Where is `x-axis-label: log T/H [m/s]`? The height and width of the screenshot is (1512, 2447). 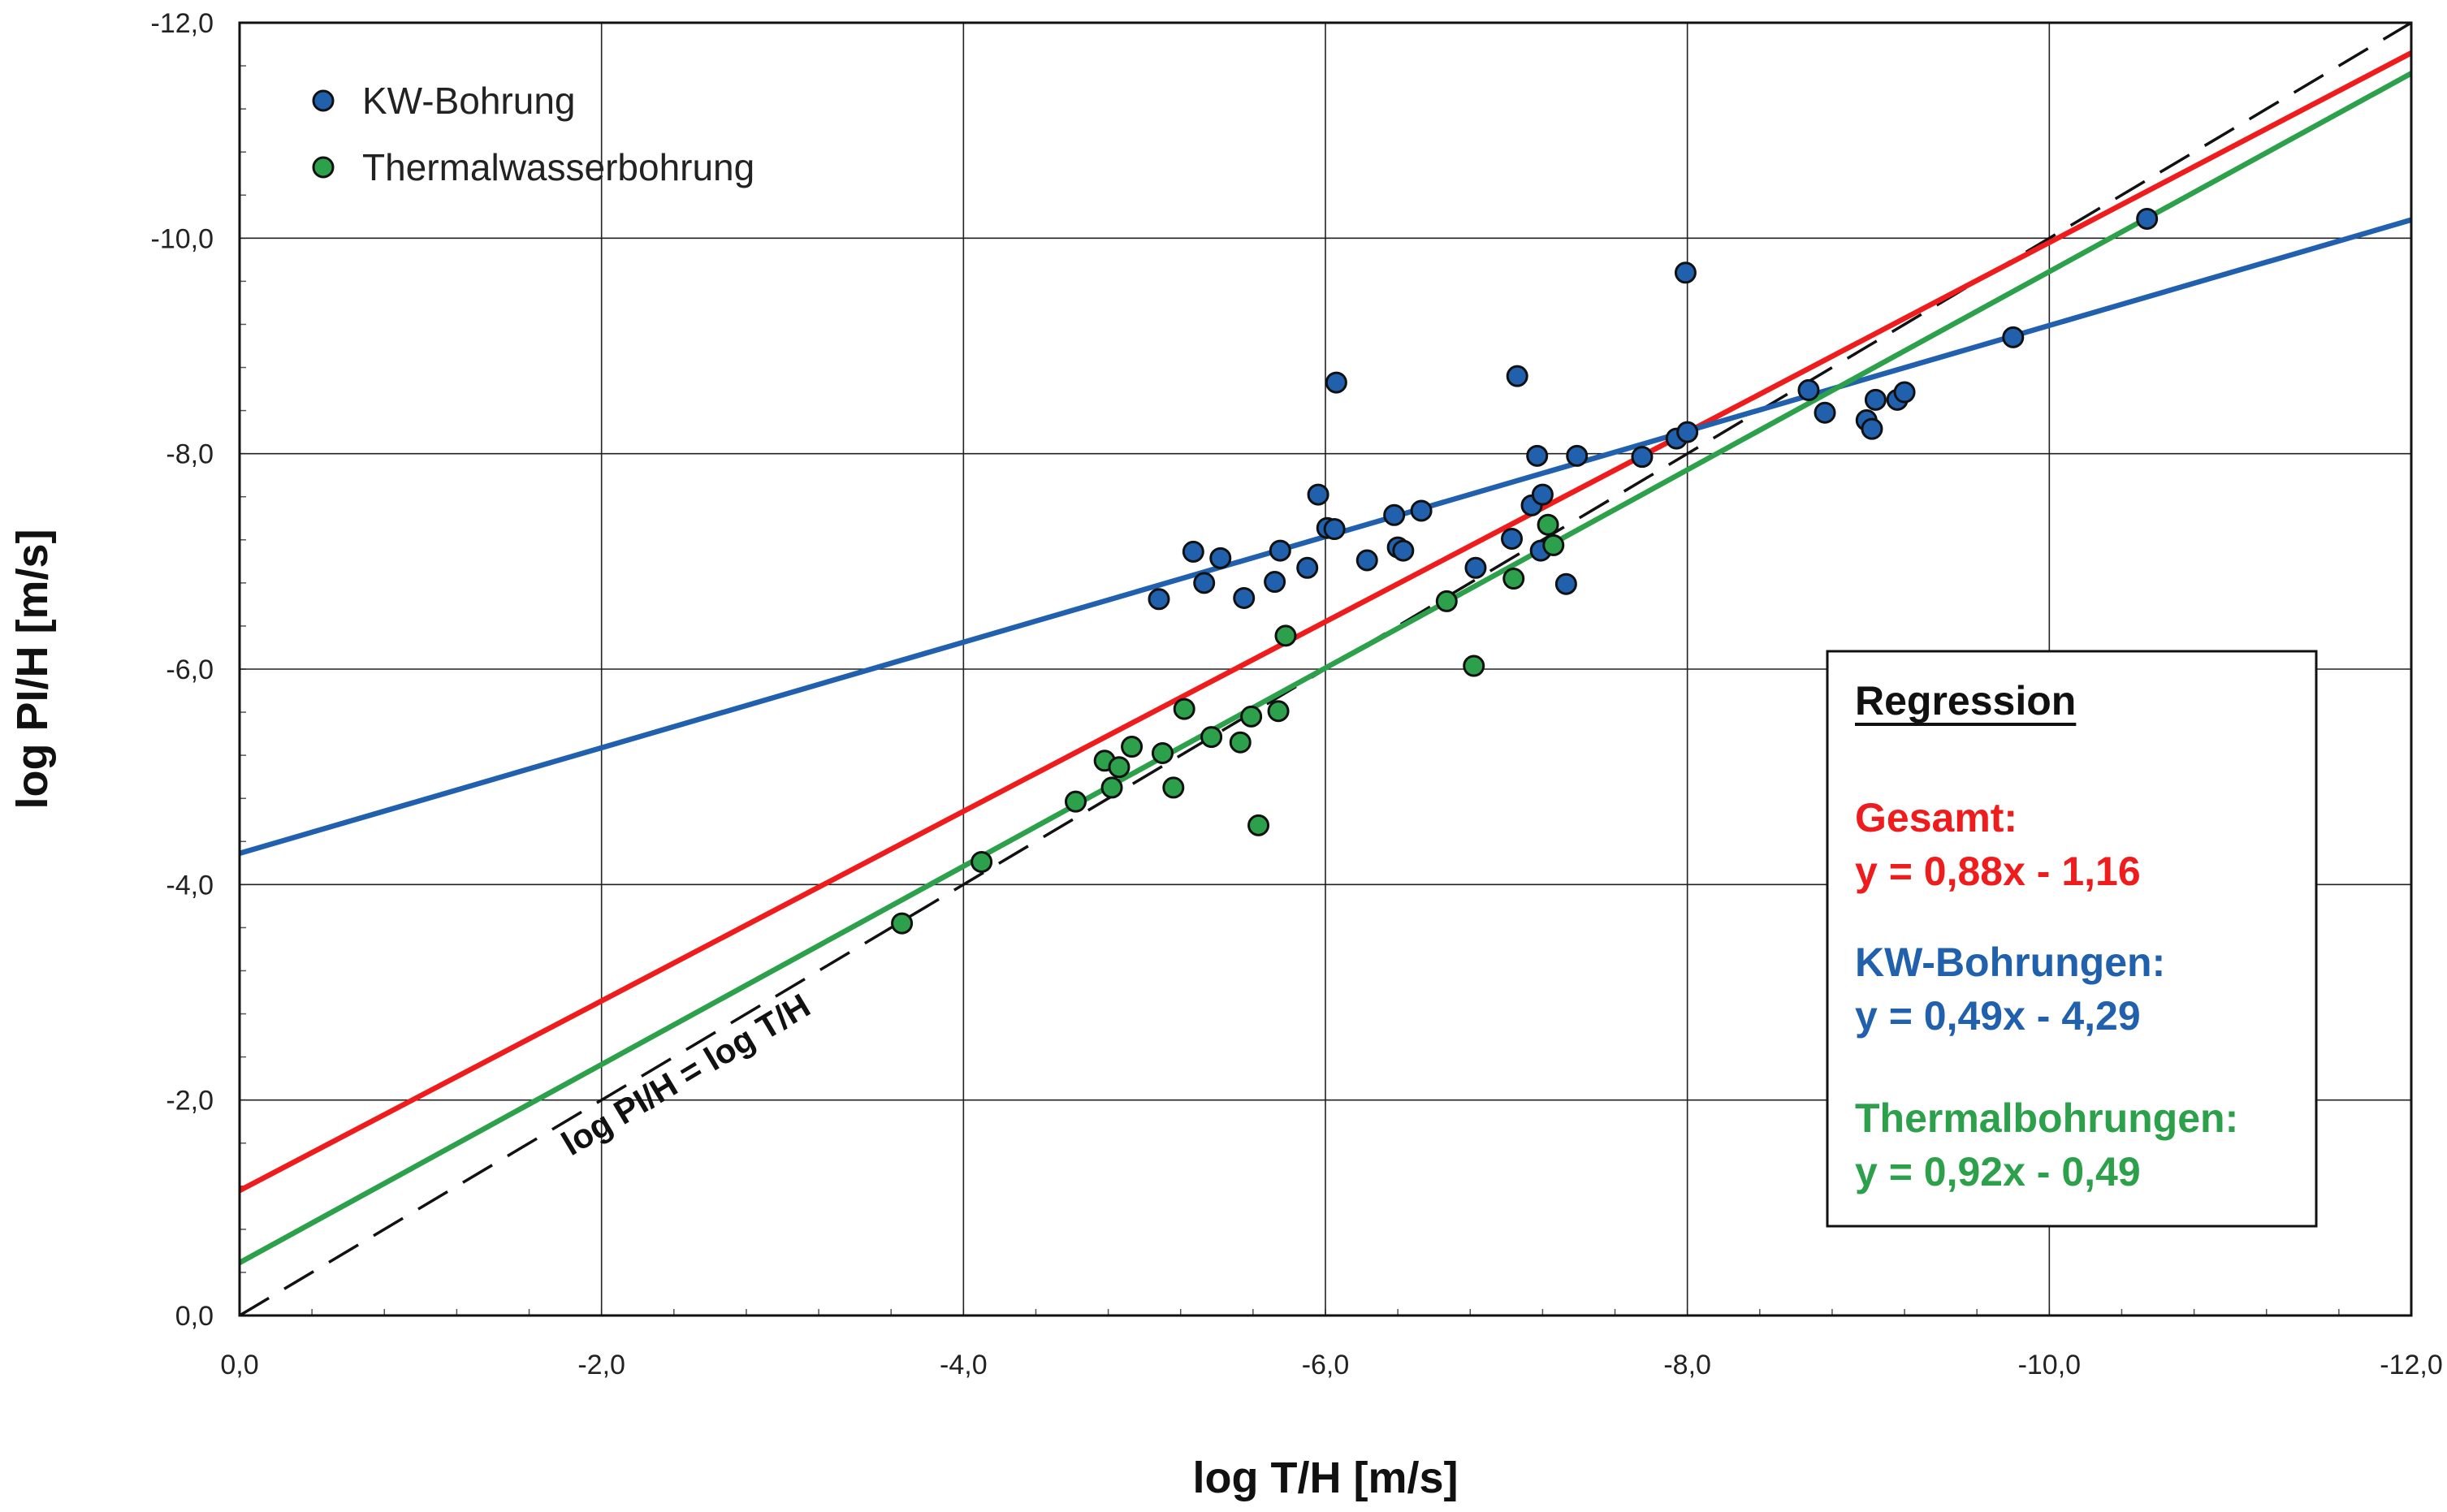
x-axis-label: log T/H [m/s] is located at coordinates (1326, 1478).